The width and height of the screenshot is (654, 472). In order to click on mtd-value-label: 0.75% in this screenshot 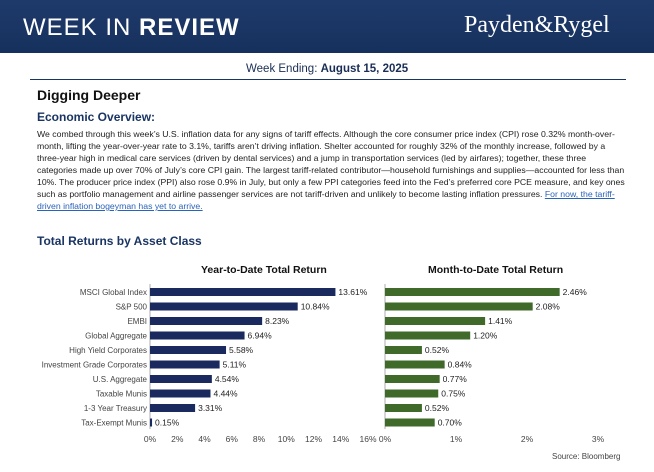, I will do `click(453, 394)`.